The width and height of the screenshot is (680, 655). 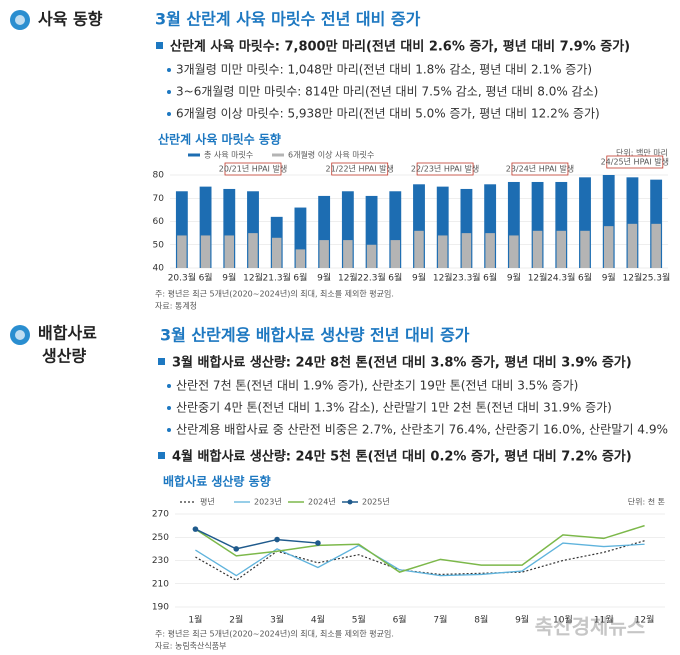 What do you see at coordinates (278, 155) in the screenshot?
I see `legend-swatch` at bounding box center [278, 155].